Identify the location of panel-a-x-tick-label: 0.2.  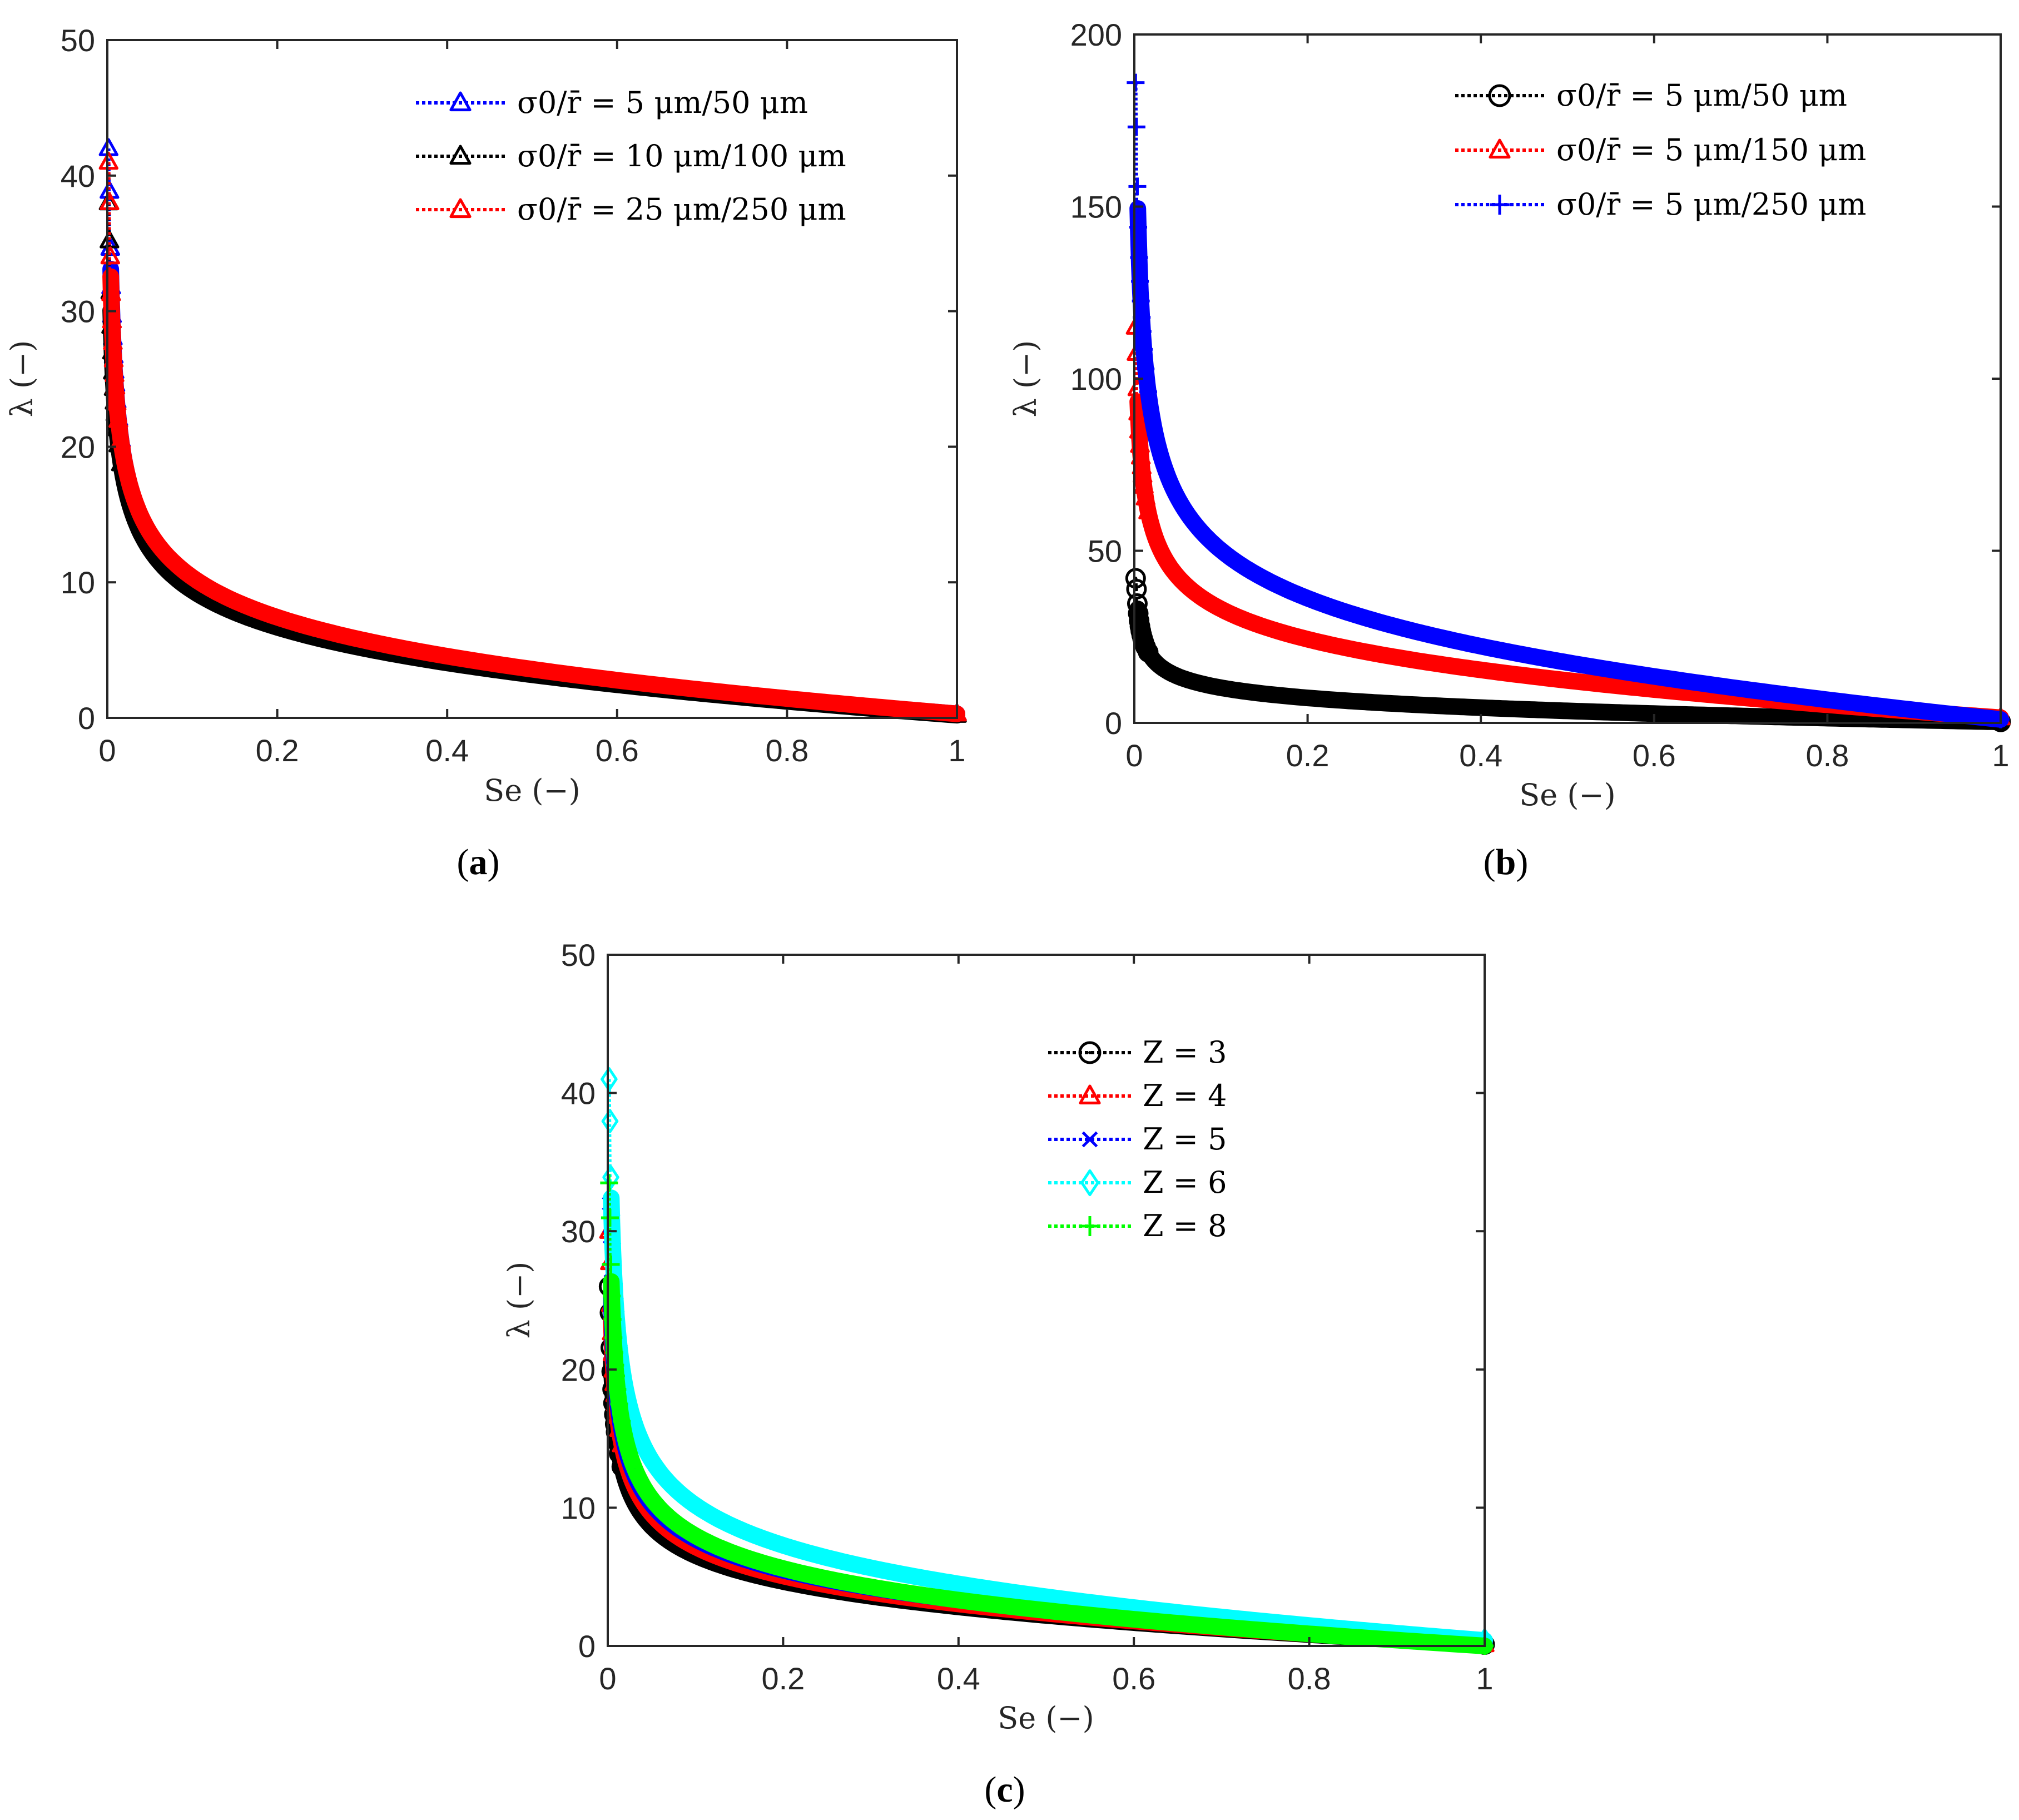
(277, 751).